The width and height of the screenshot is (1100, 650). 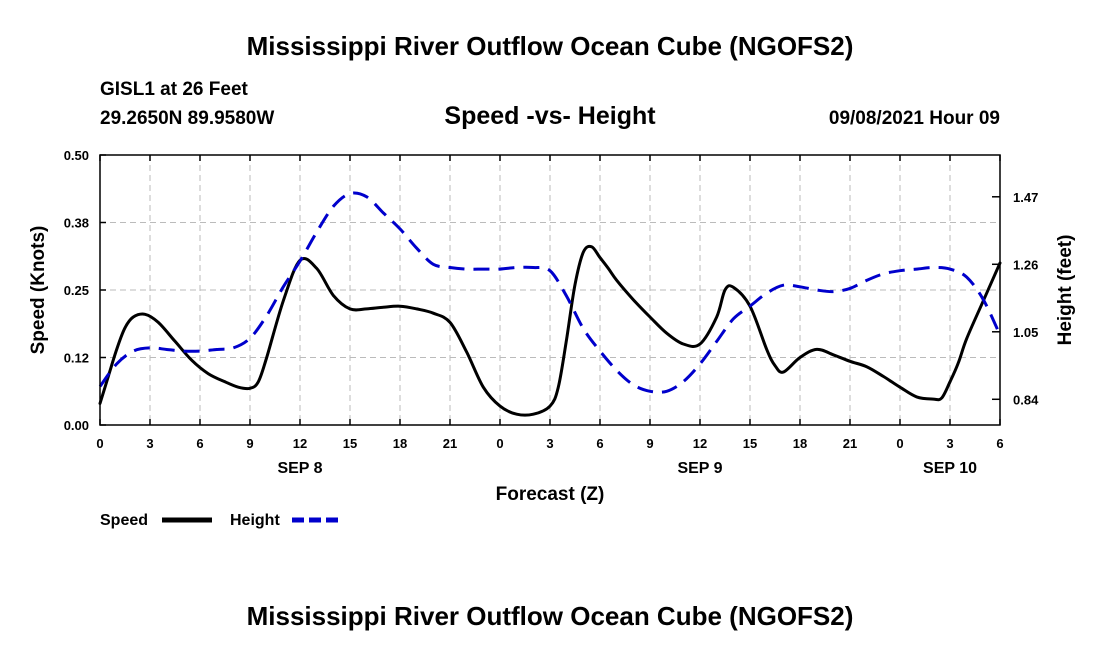 What do you see at coordinates (174, 89) in the screenshot?
I see `station-label: GISL1 at 26 Feet` at bounding box center [174, 89].